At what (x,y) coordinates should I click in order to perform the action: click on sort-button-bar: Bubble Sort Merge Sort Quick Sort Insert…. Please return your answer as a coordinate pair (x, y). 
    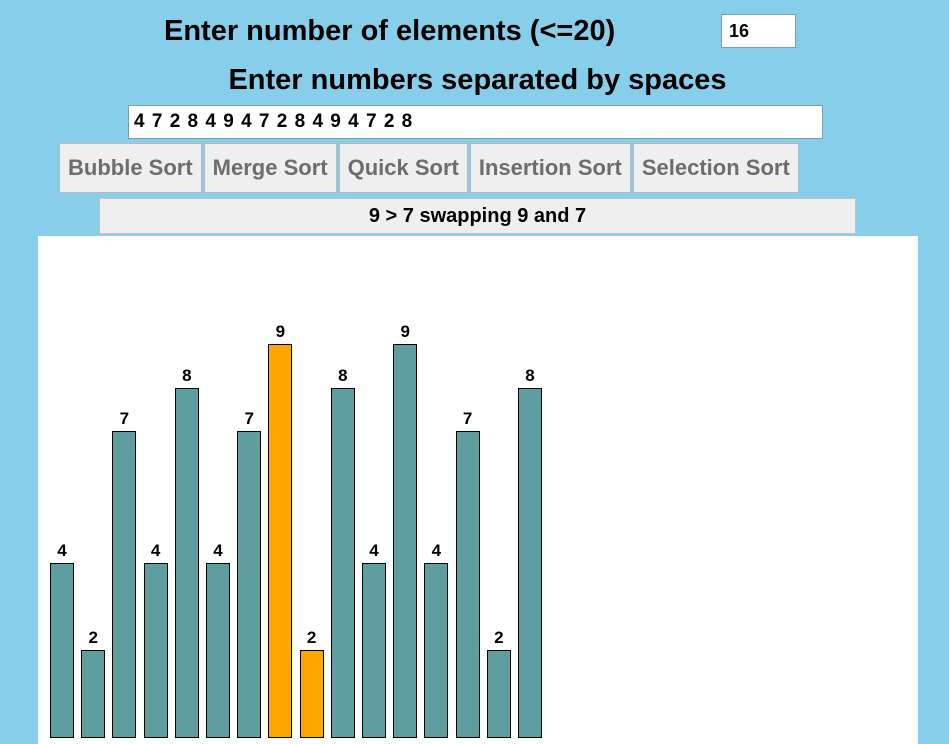
    Looking at the image, I should click on (430, 168).